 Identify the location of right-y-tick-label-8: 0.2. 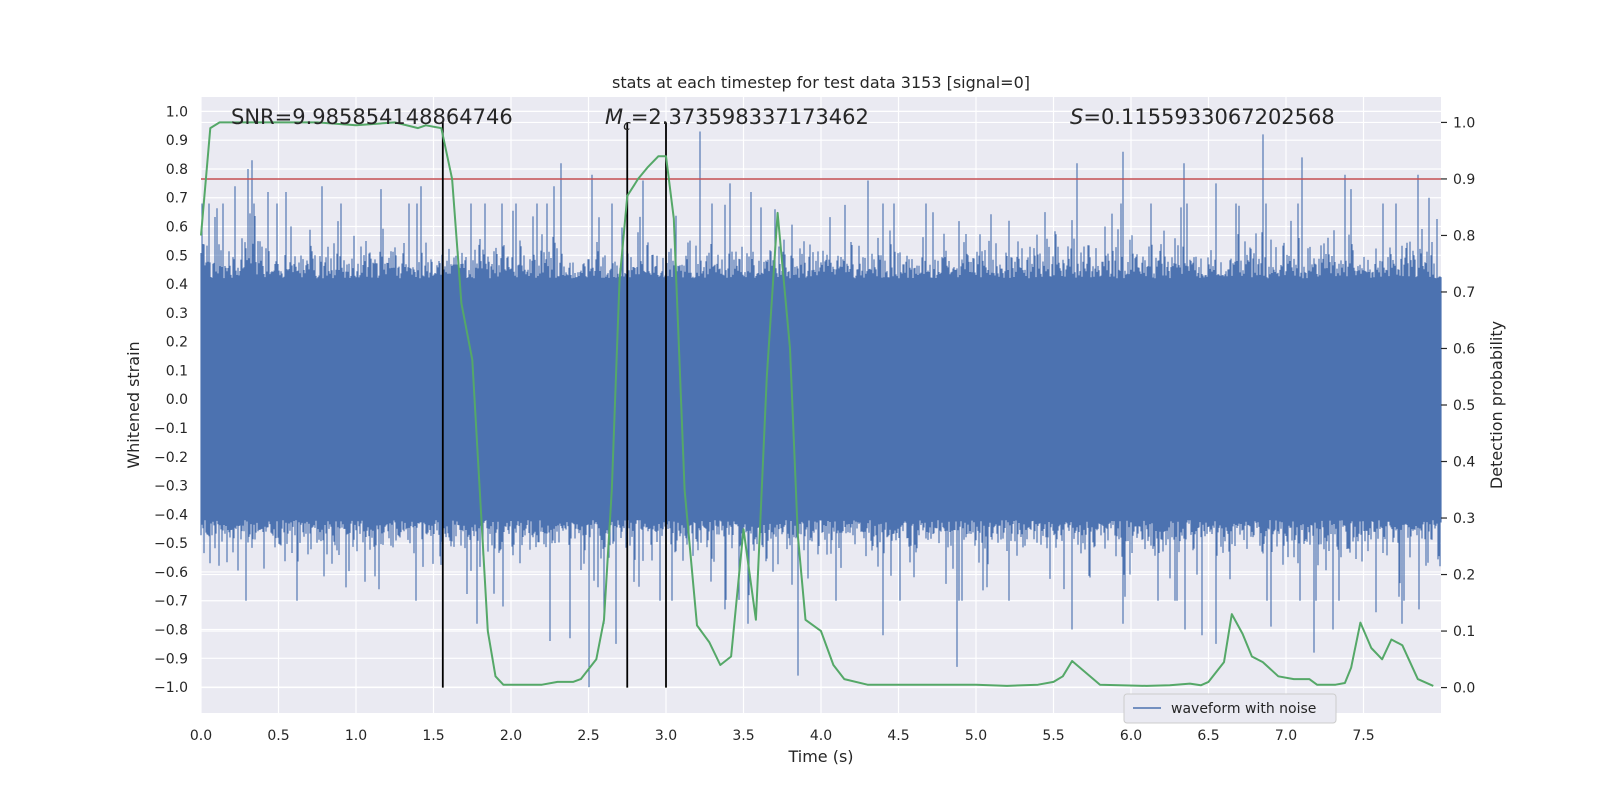
(1464, 576).